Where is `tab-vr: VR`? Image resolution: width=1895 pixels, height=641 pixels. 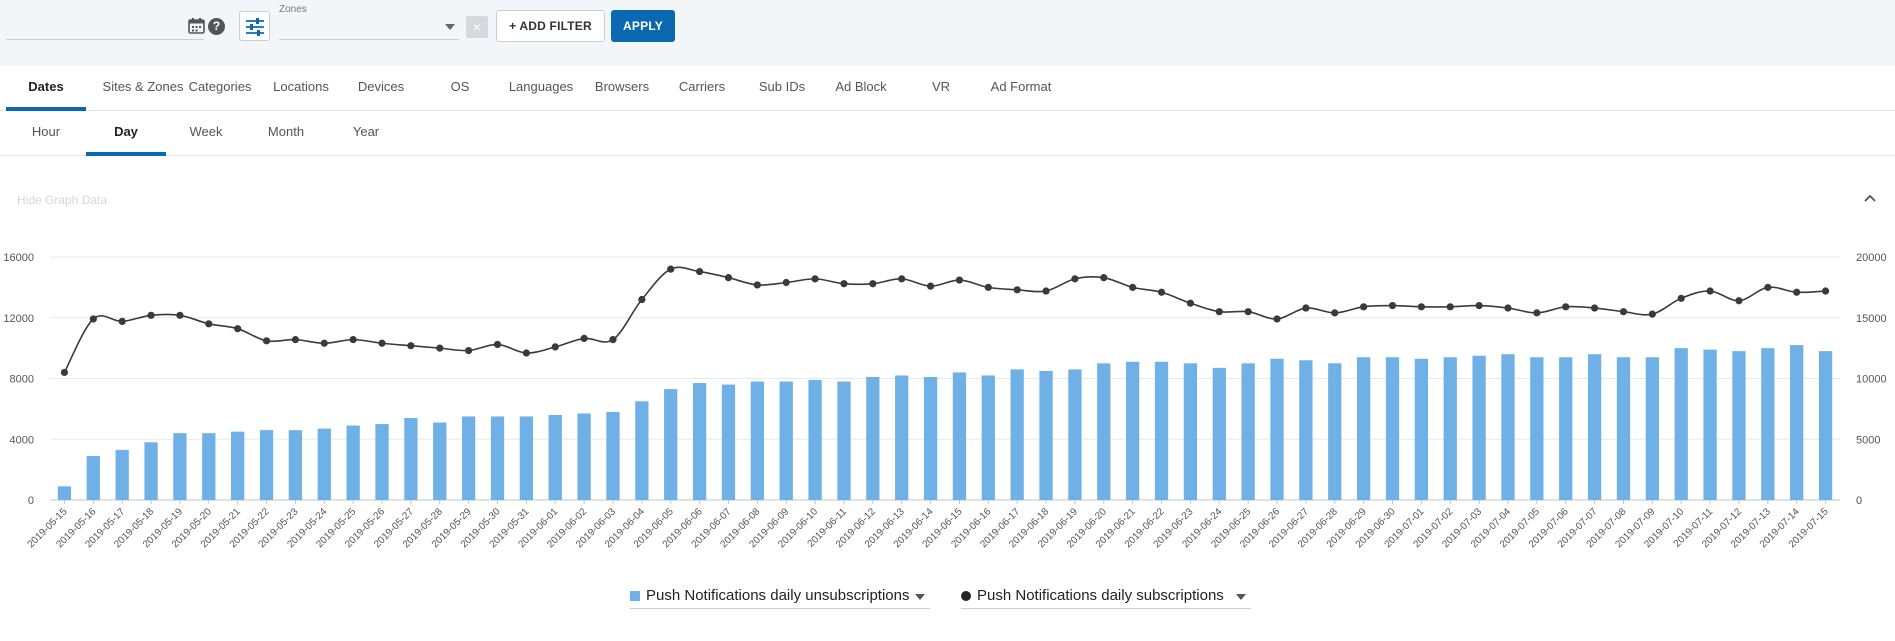
tab-vr: VR is located at coordinates (941, 86).